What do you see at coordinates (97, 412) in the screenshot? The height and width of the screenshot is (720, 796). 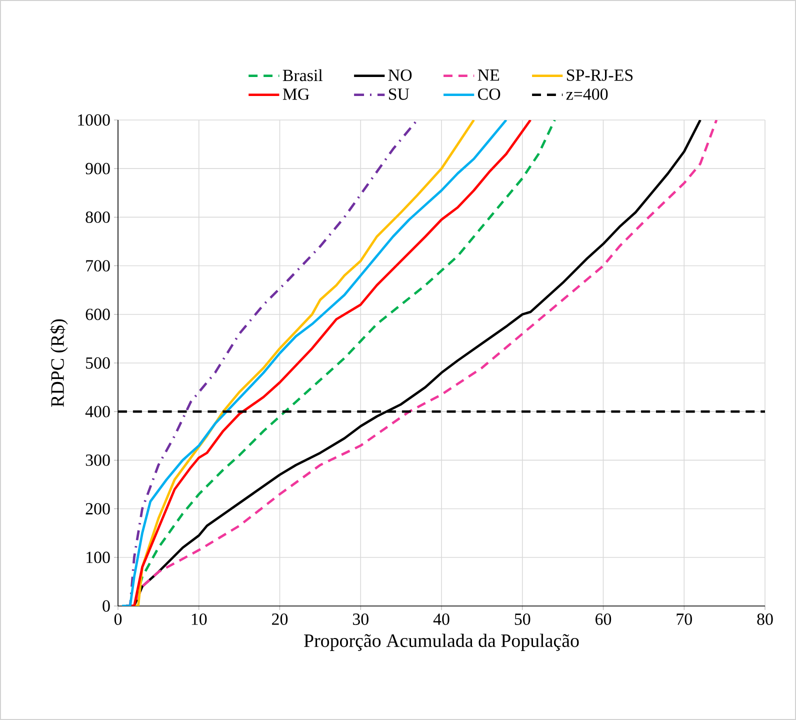 I see `y-tick-label: 400` at bounding box center [97, 412].